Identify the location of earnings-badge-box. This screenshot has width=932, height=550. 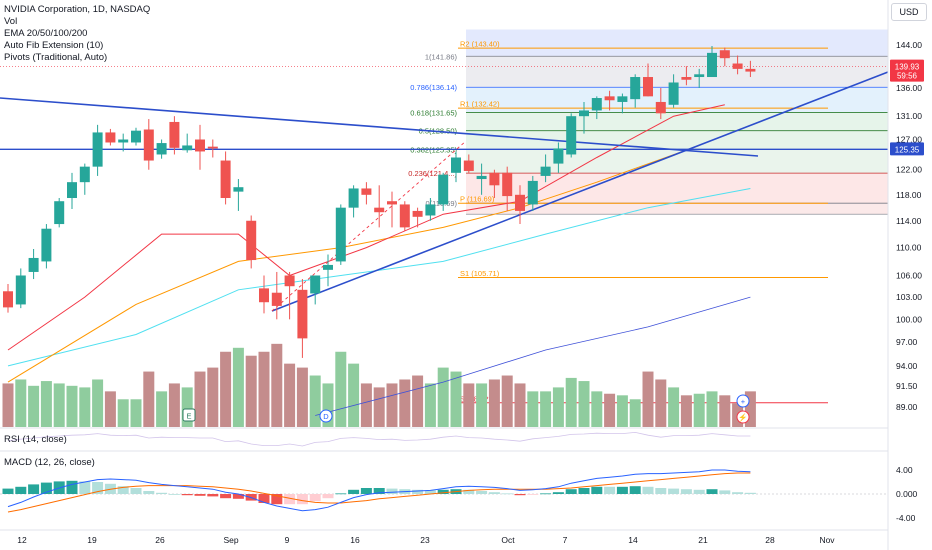
(189, 415).